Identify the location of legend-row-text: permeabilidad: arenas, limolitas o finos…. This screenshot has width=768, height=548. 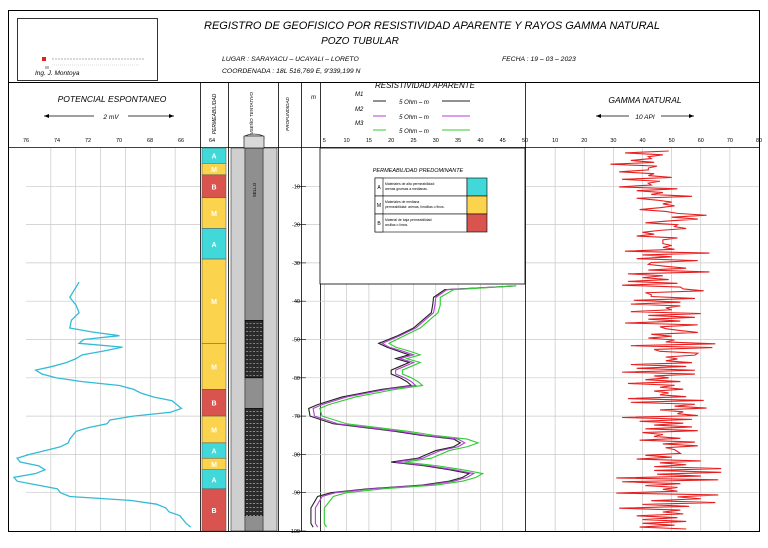
(415, 207).